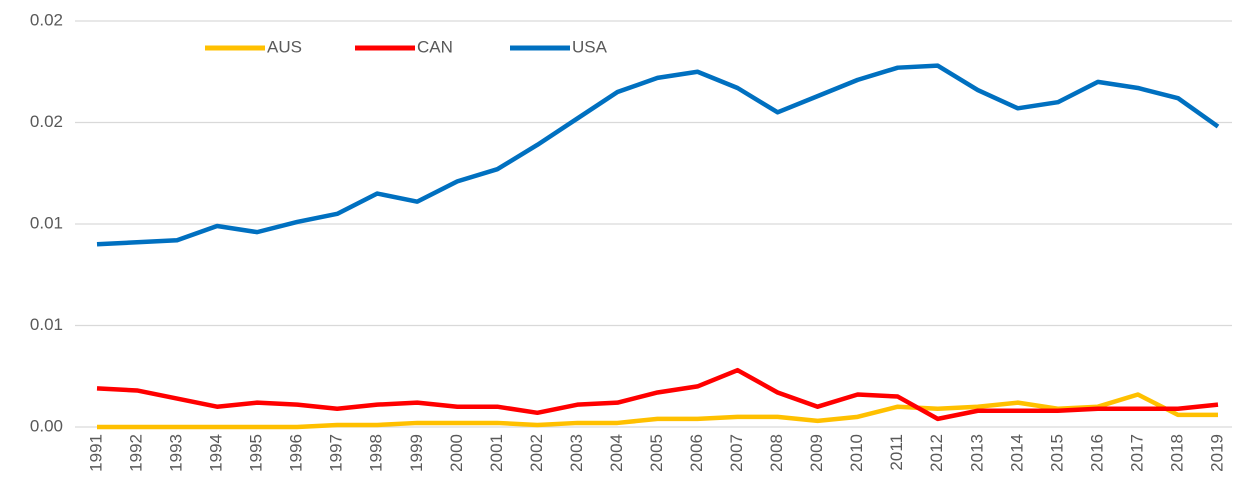 This screenshot has height=494, width=1236. What do you see at coordinates (435, 46) in the screenshot?
I see `legend-label: CAN` at bounding box center [435, 46].